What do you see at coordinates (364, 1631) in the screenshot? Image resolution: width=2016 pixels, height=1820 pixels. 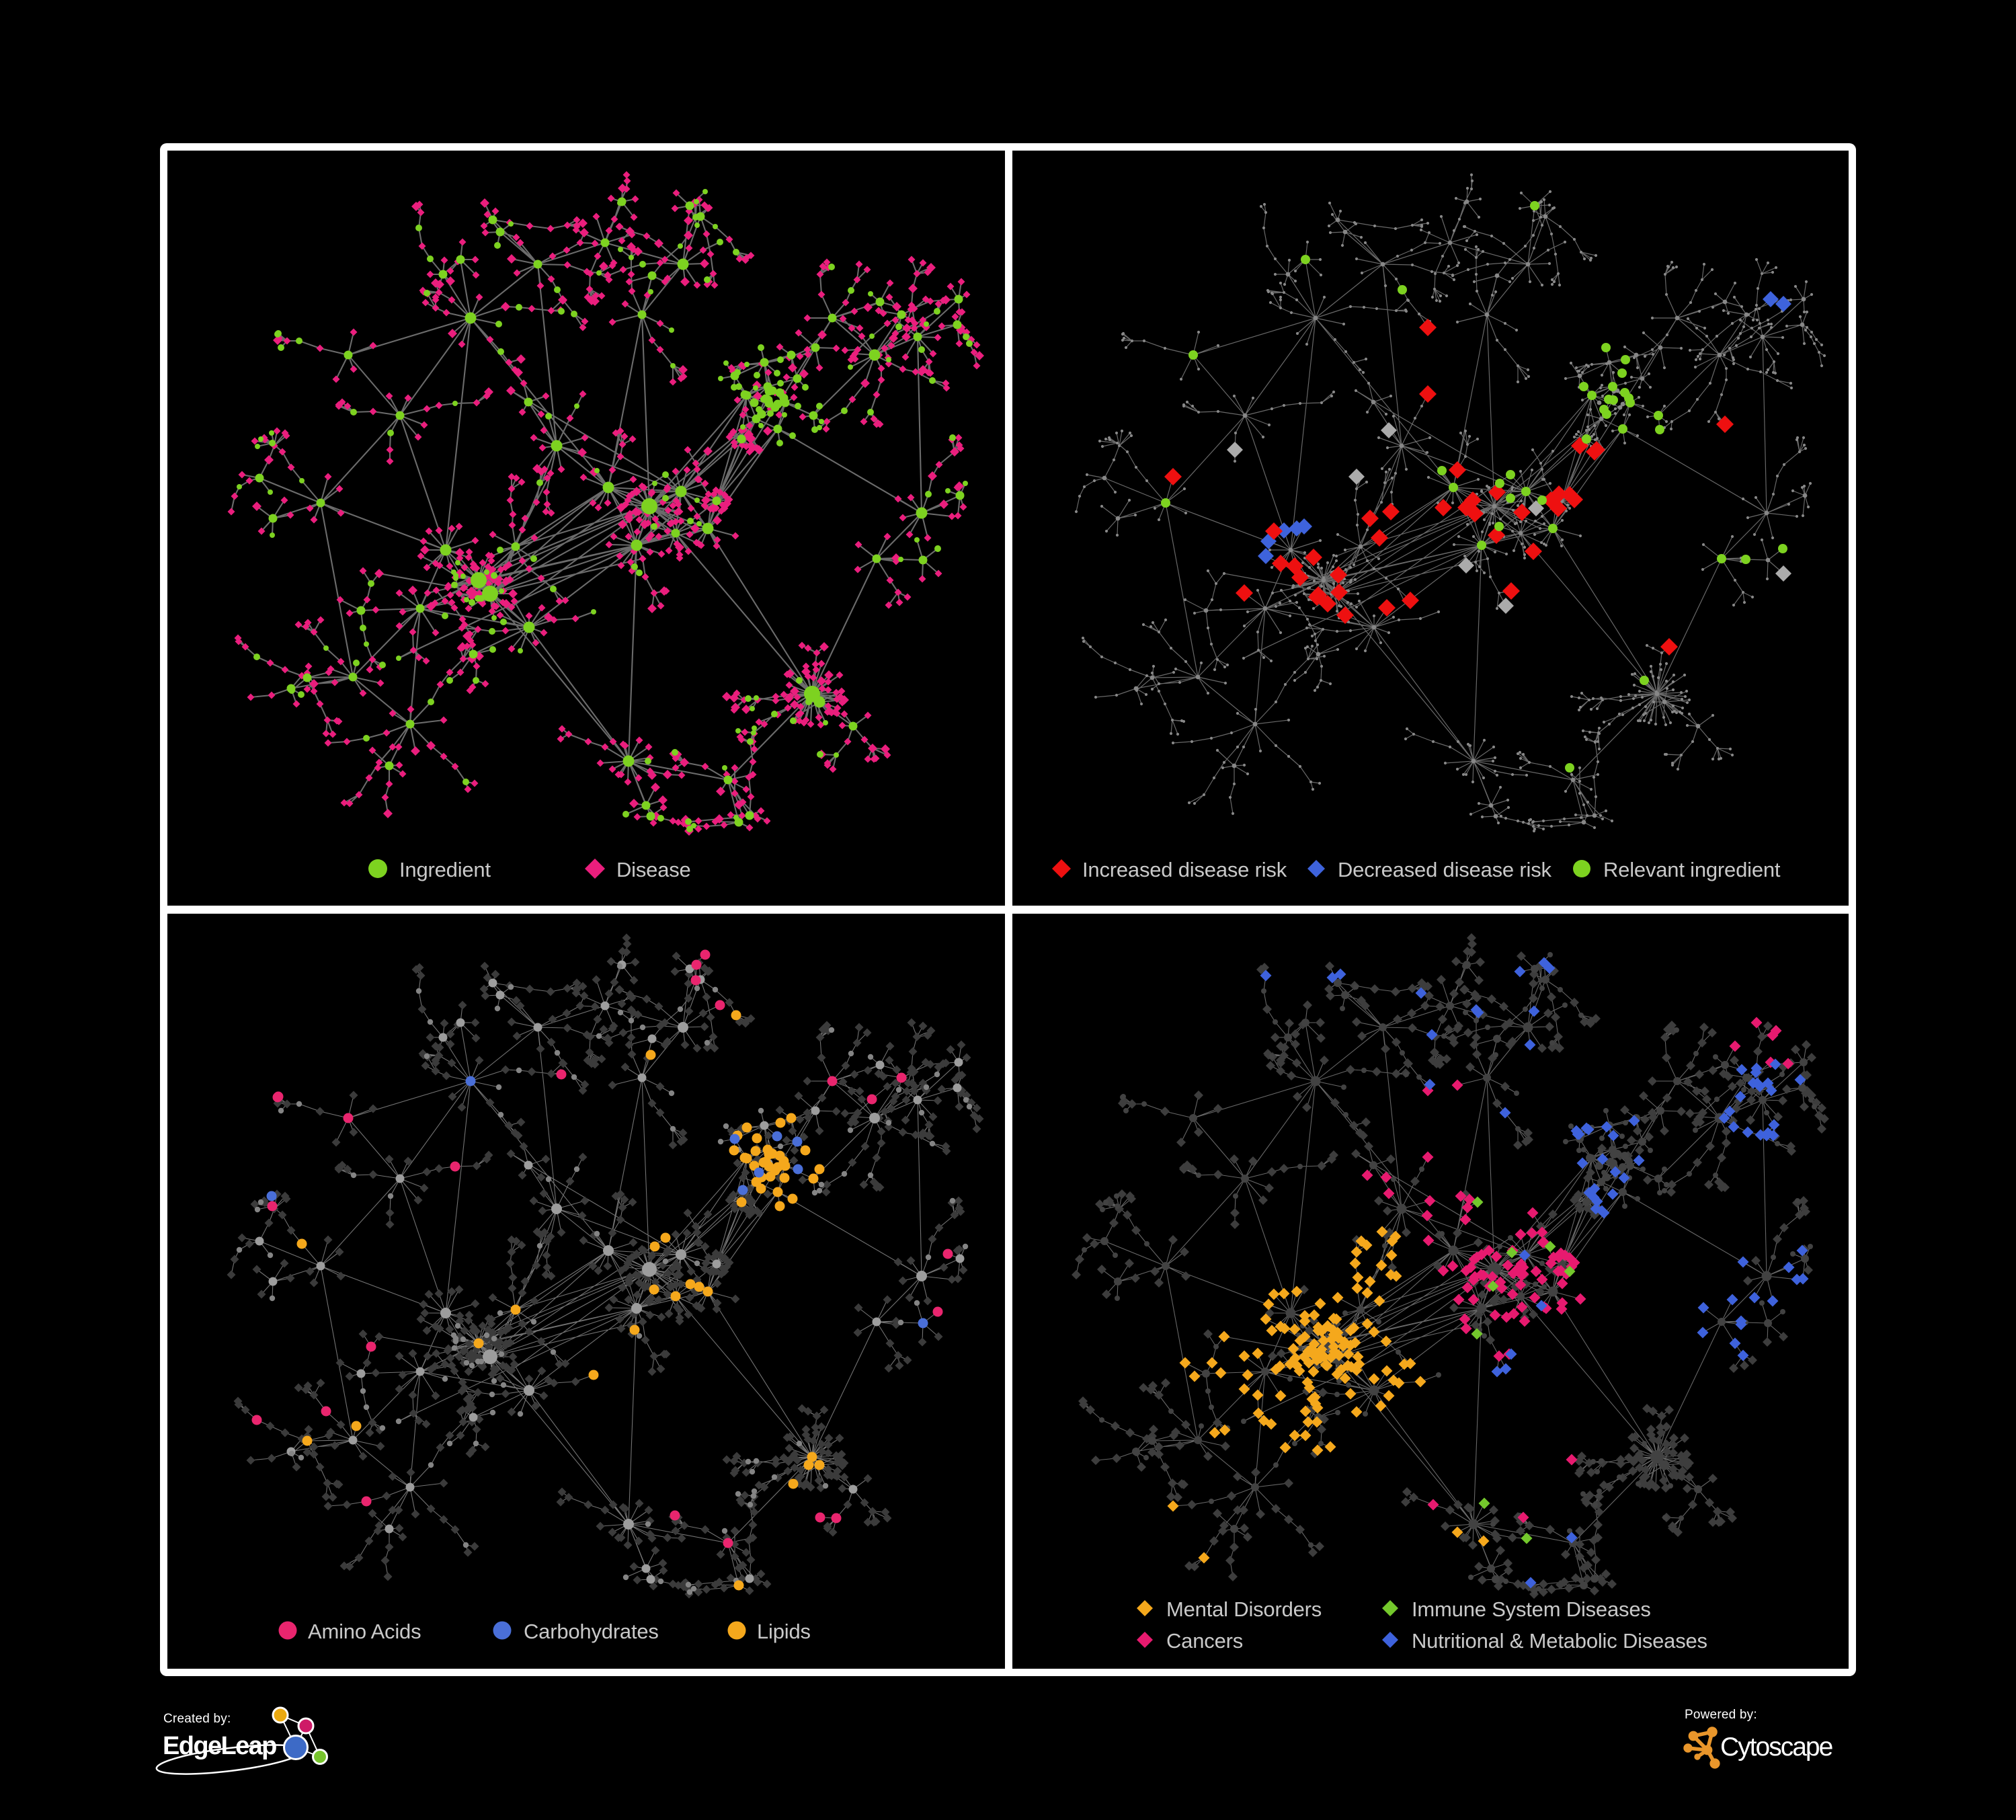 I see `svg-text: Amino Acids` at bounding box center [364, 1631].